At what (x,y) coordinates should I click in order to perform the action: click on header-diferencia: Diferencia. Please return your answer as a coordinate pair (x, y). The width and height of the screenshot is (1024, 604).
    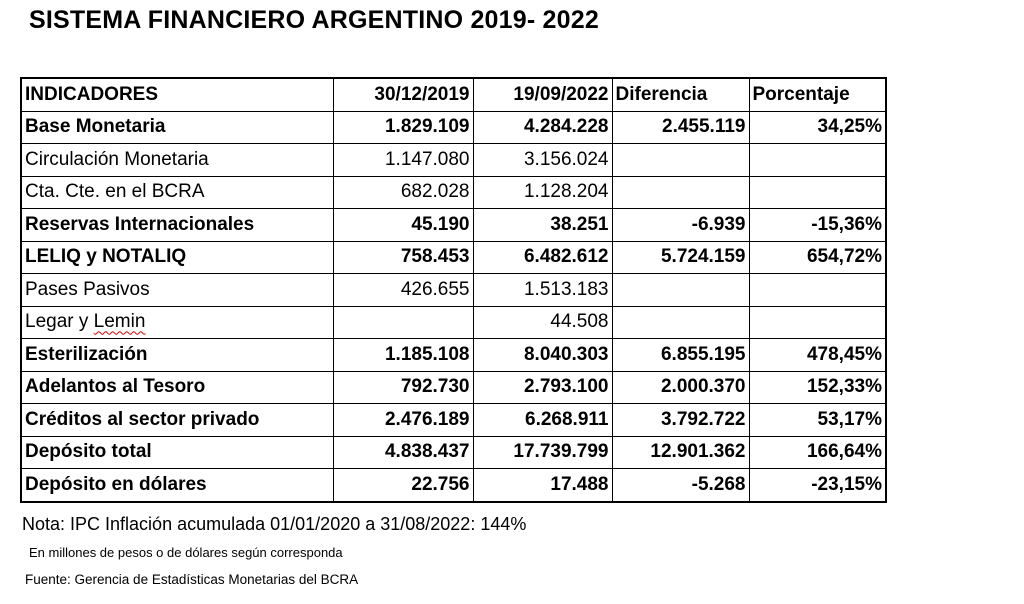
    Looking at the image, I should click on (680, 94).